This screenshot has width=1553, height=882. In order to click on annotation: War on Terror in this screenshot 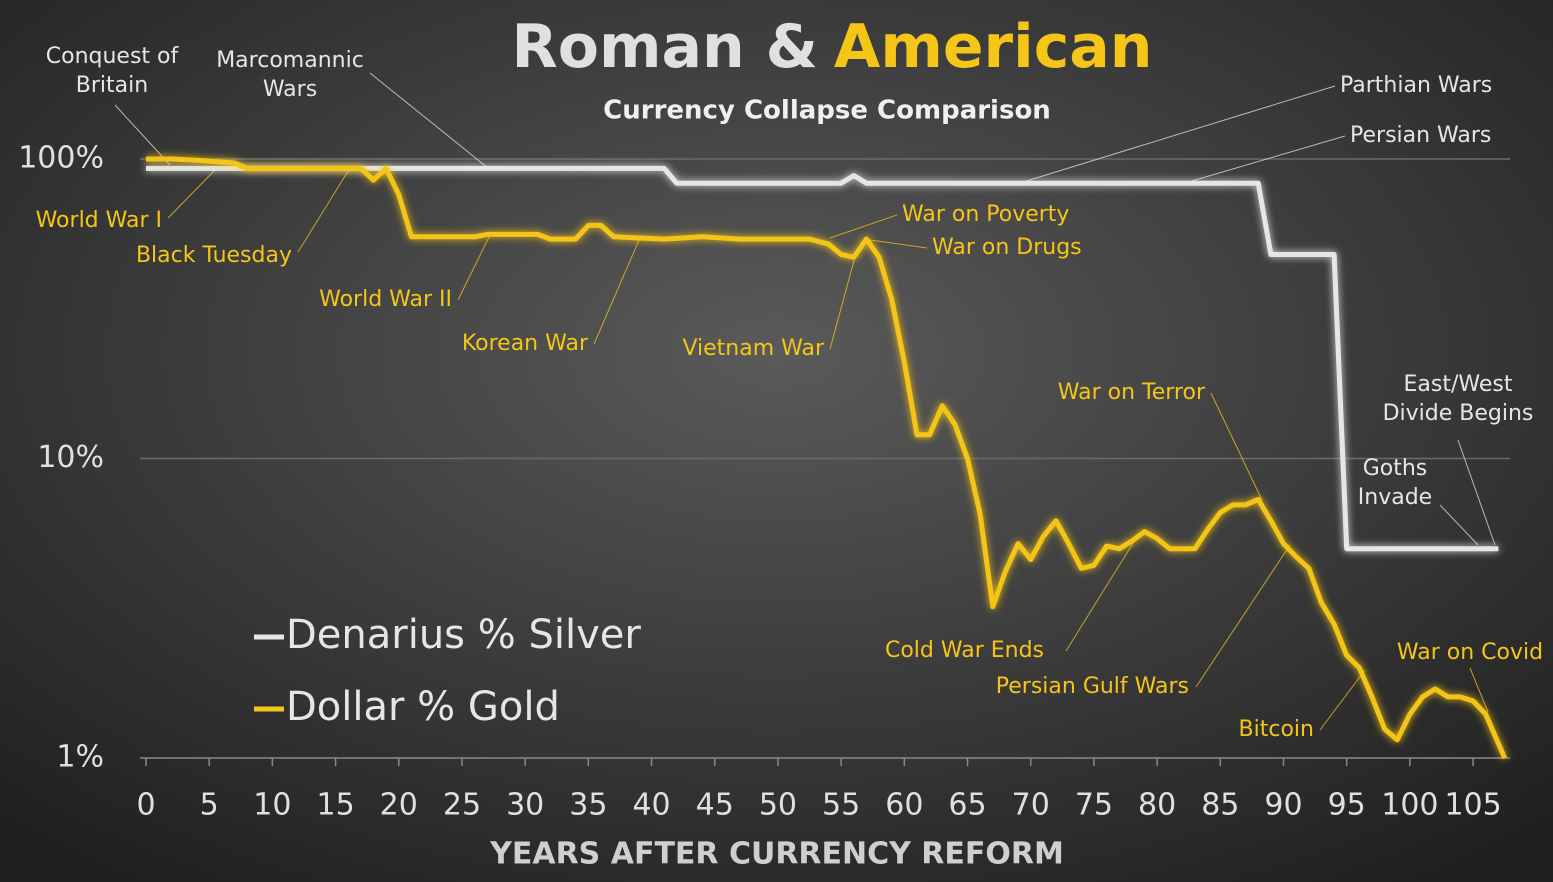, I will do `click(1132, 392)`.